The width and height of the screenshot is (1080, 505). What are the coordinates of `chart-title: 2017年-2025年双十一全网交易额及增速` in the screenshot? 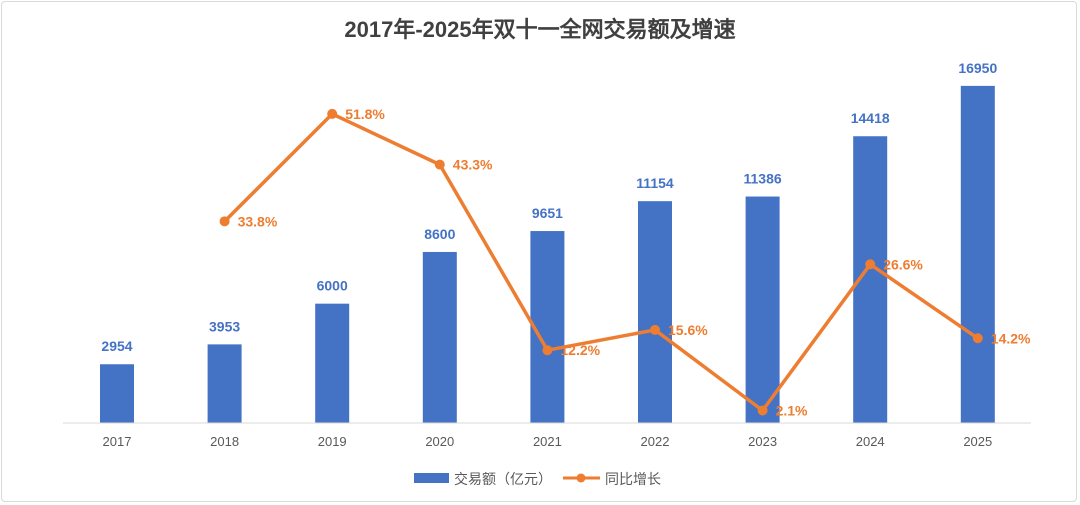 It's located at (539, 29).